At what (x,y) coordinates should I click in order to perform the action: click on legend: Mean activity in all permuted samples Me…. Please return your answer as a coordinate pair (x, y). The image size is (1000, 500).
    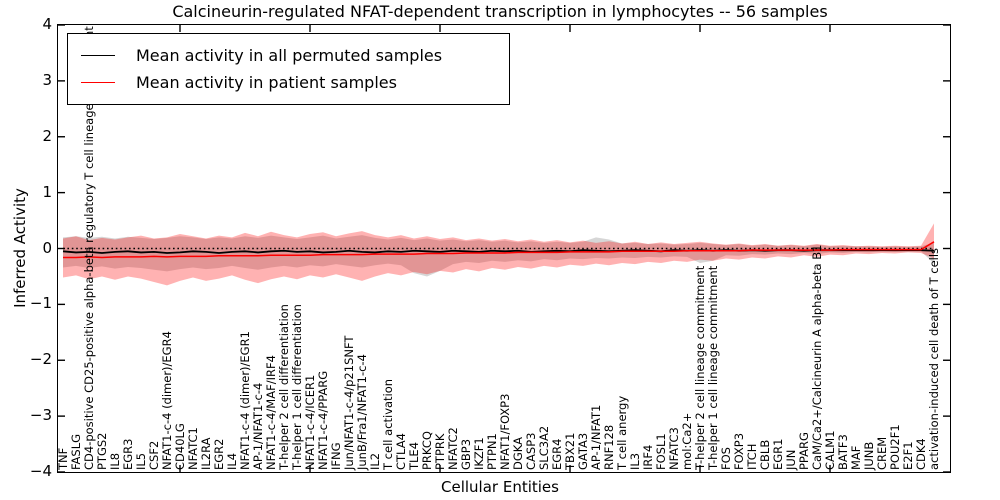
    Looking at the image, I should click on (288, 69).